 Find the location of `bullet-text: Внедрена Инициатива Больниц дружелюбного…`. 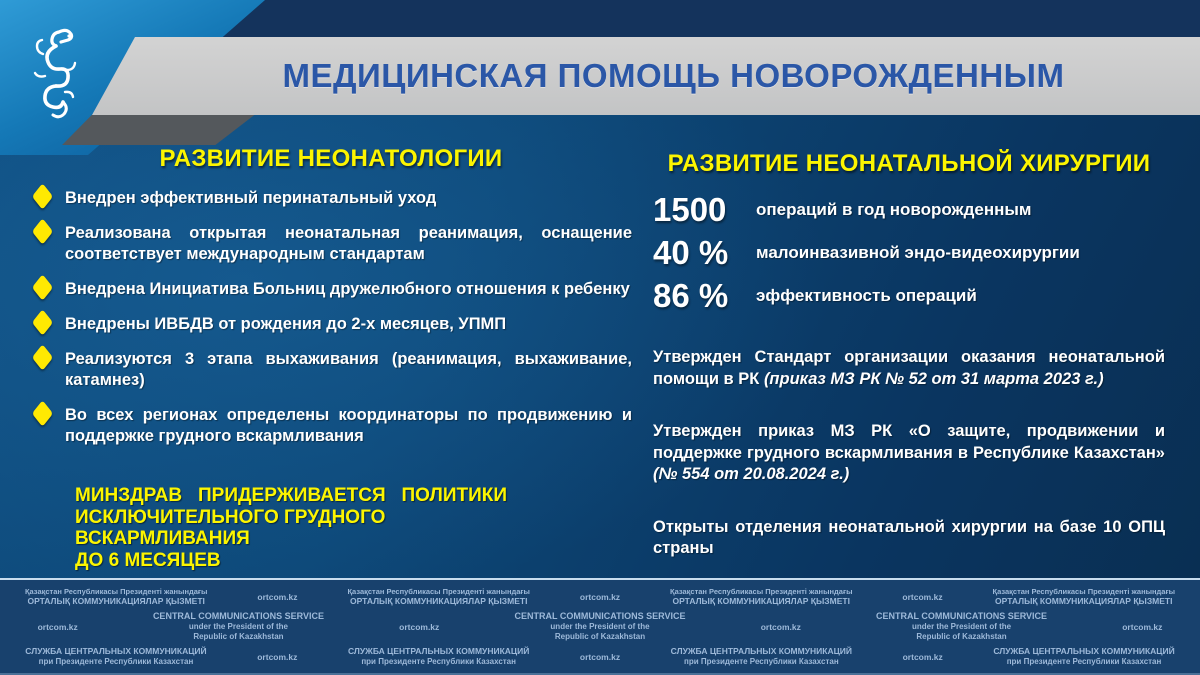

bullet-text: Внедрена Инициатива Больниц дружелюбного… is located at coordinates (347, 289).